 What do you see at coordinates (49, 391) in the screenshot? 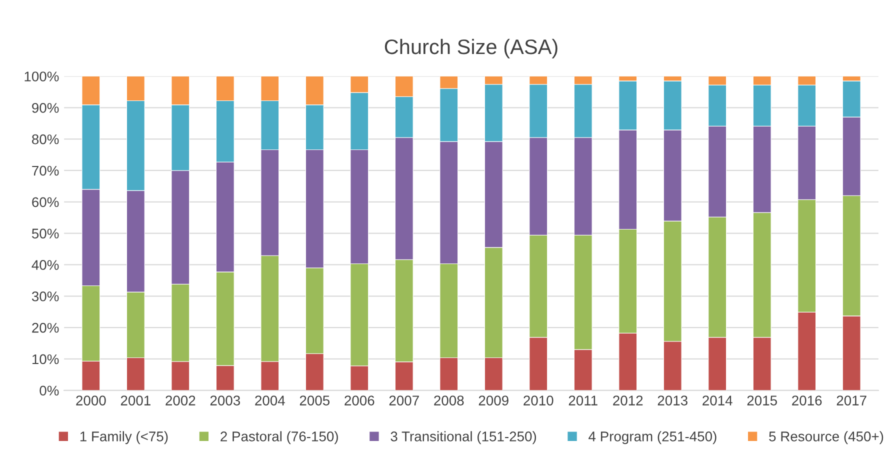
I see `y-tick-label: 0%` at bounding box center [49, 391].